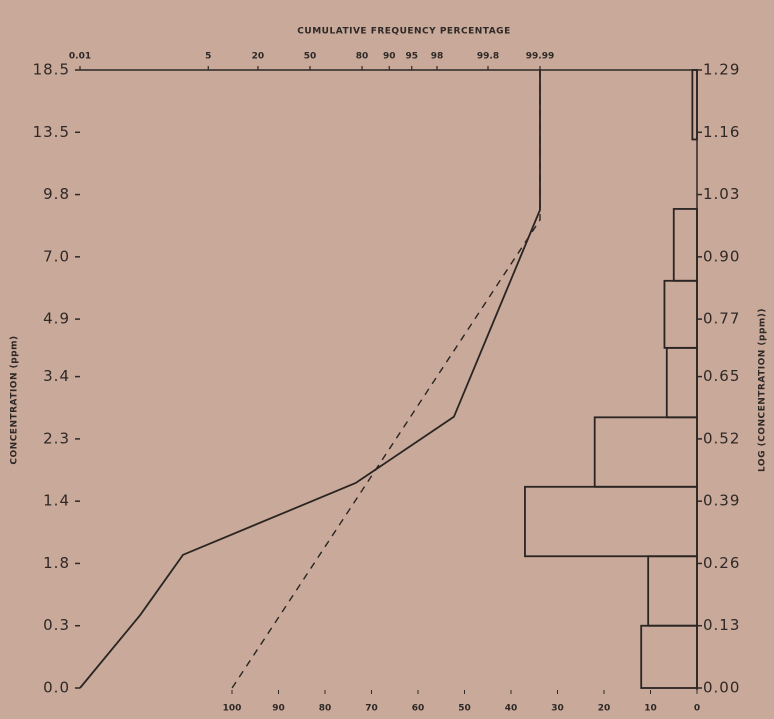  Describe the element at coordinates (721, 194) in the screenshot. I see `y2-tick-label: 1.03` at that location.